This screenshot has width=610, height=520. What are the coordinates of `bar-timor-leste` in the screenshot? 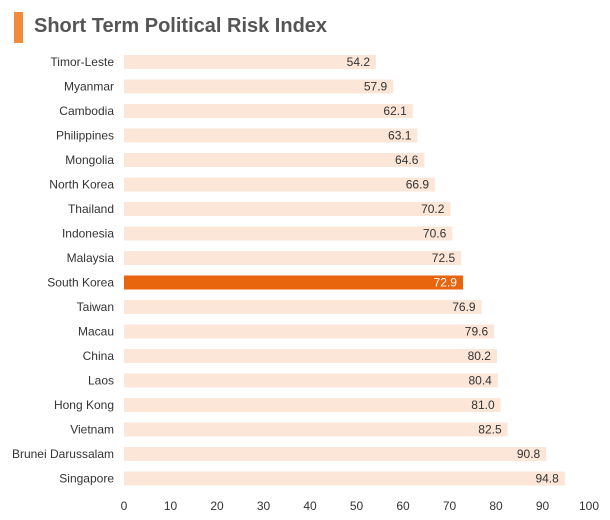 It's located at (250, 62).